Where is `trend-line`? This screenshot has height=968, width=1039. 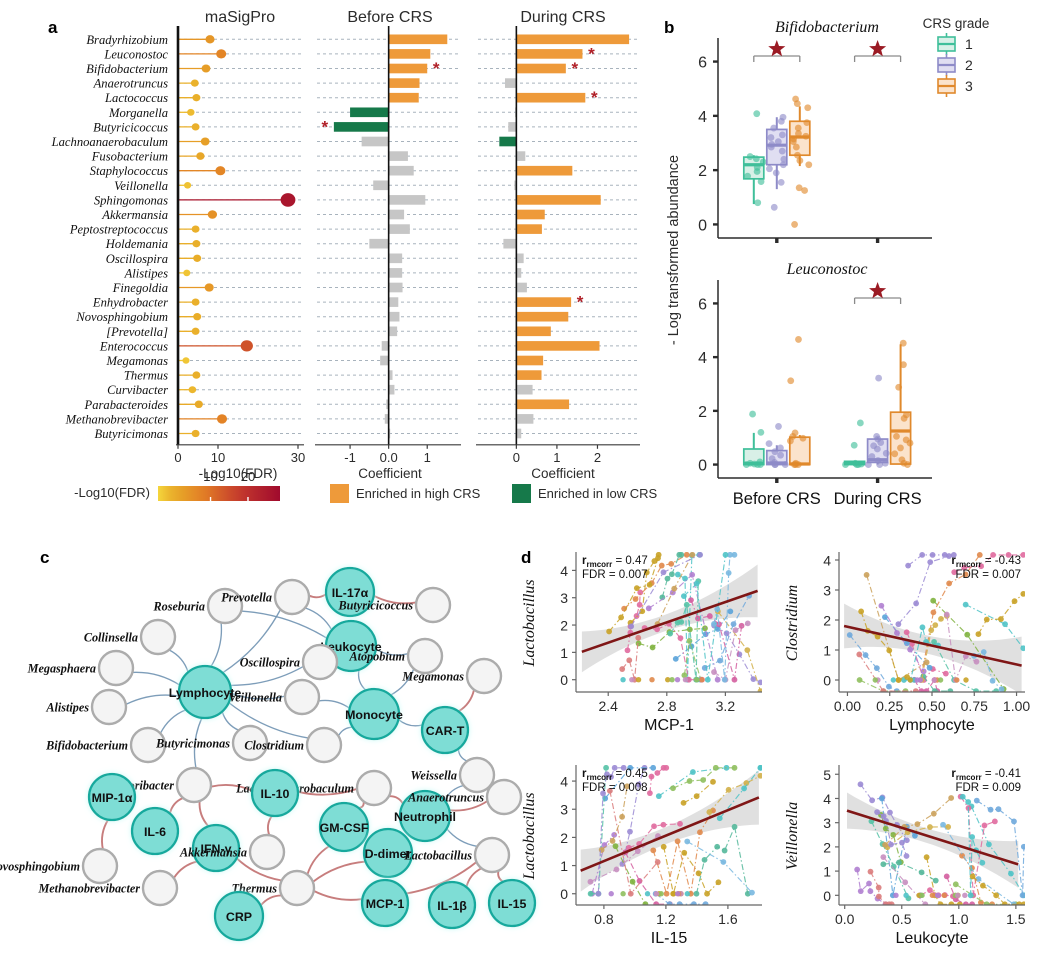
trend-line is located at coordinates (670, 621).